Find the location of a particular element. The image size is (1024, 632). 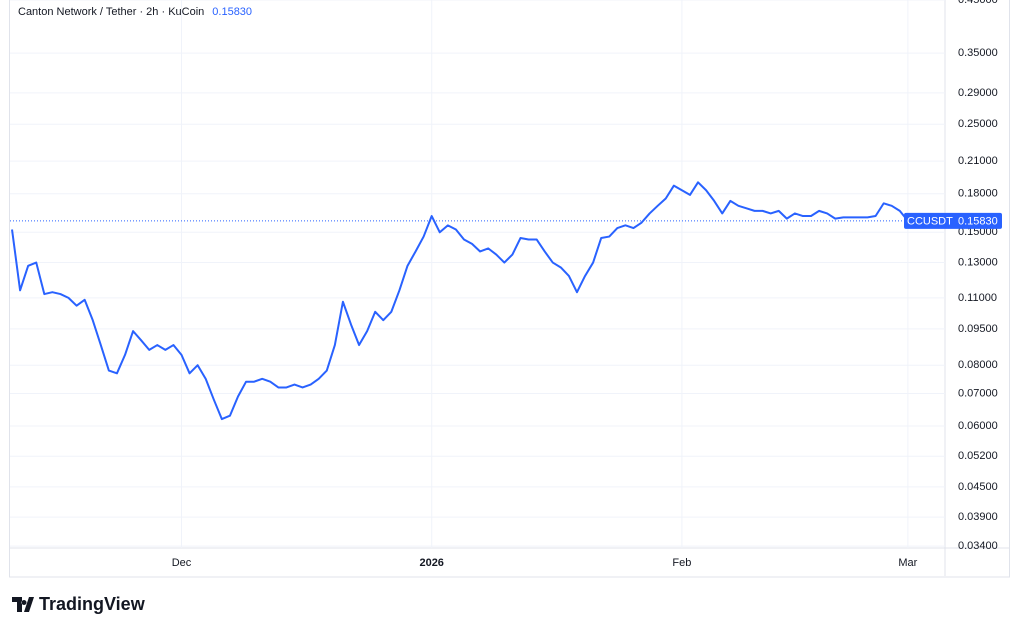

y-tick-label: 0.25000 is located at coordinates (978, 124).